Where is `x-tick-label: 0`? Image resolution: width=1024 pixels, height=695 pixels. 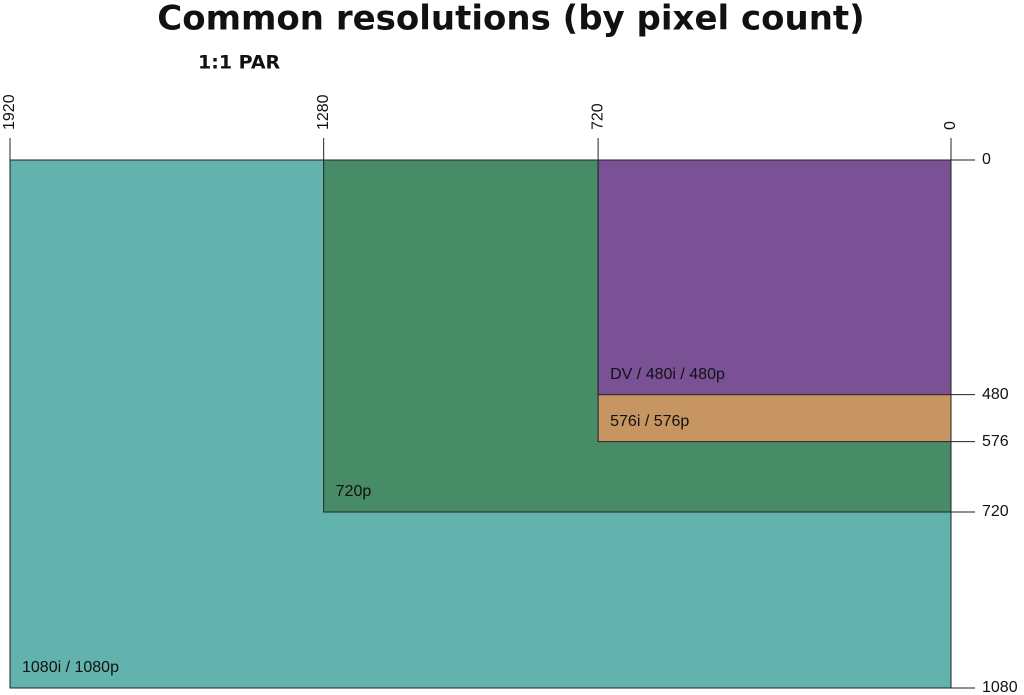
x-tick-label: 0 is located at coordinates (950, 125).